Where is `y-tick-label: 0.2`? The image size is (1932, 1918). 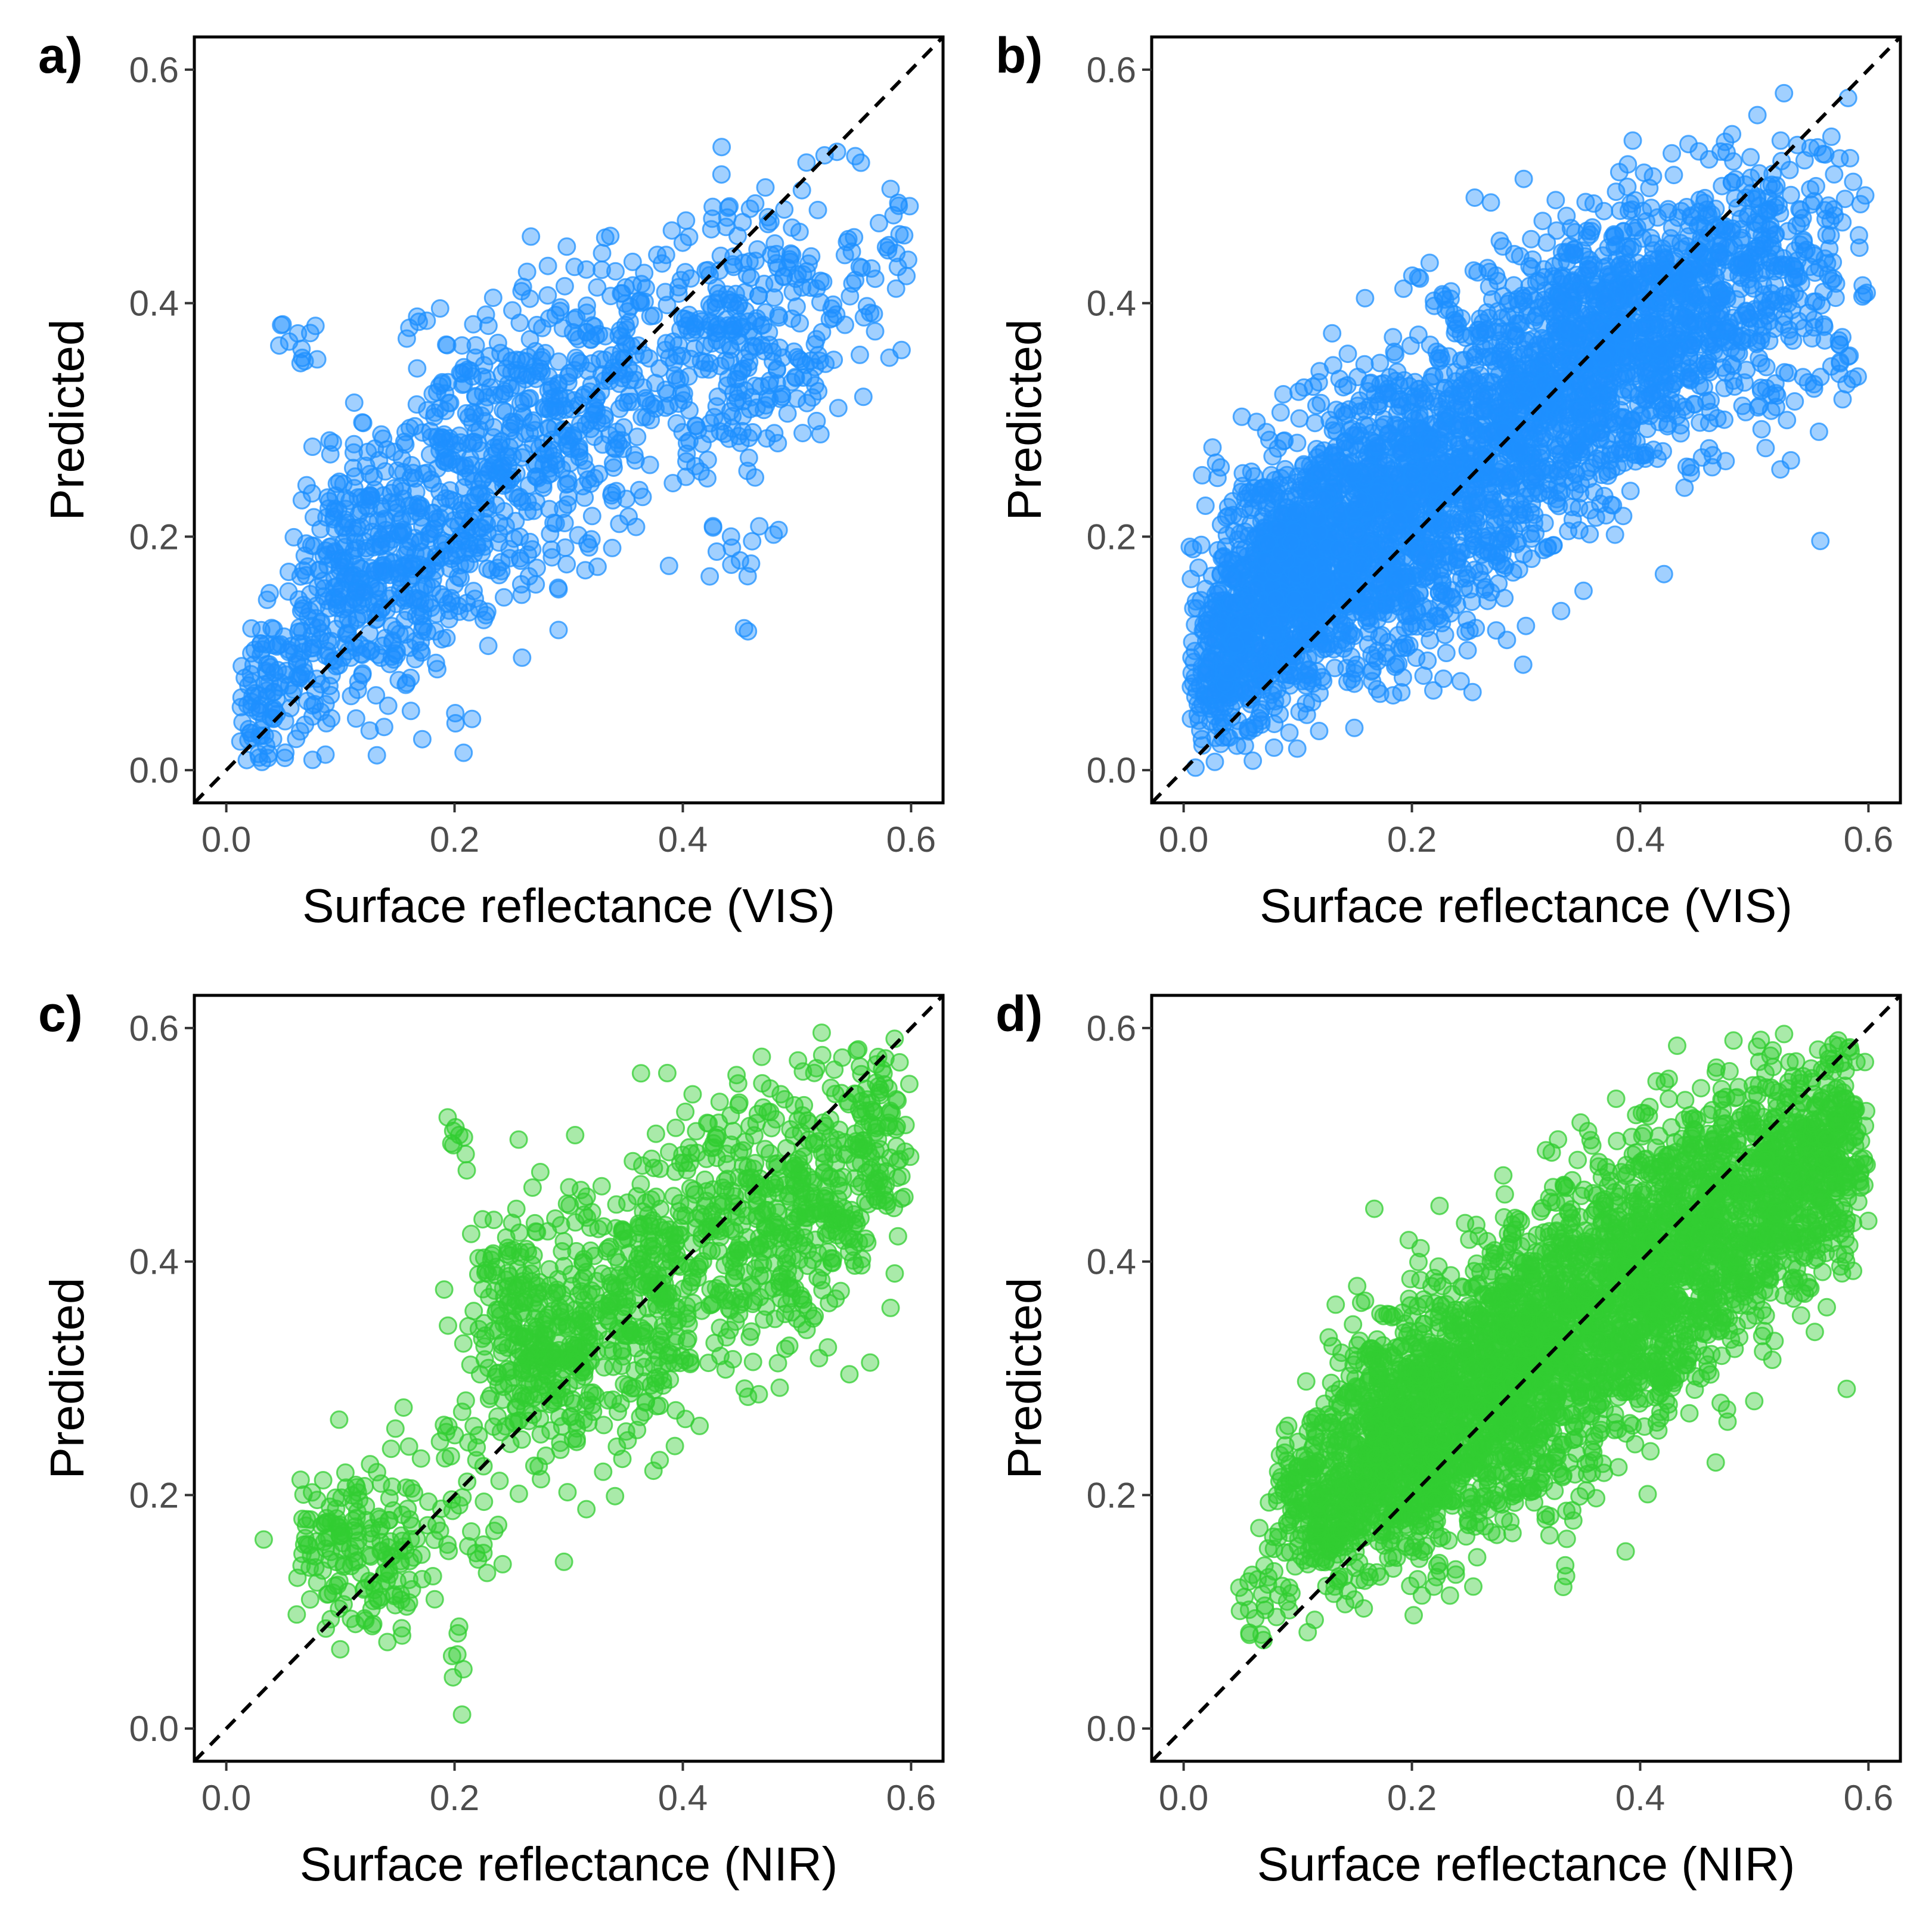
y-tick-label: 0.2 is located at coordinates (154, 537).